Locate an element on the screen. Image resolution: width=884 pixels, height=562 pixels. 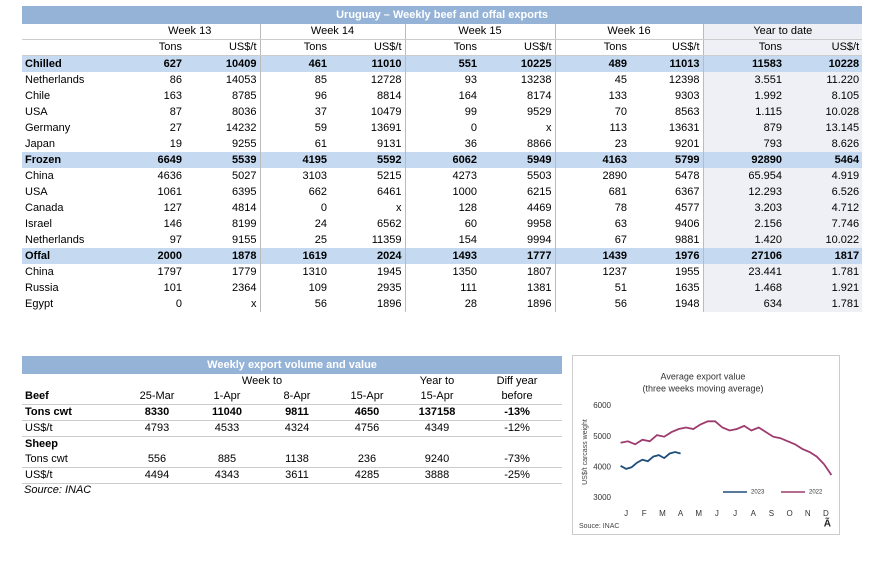
section-total: 489 is located at coordinates (592, 63).